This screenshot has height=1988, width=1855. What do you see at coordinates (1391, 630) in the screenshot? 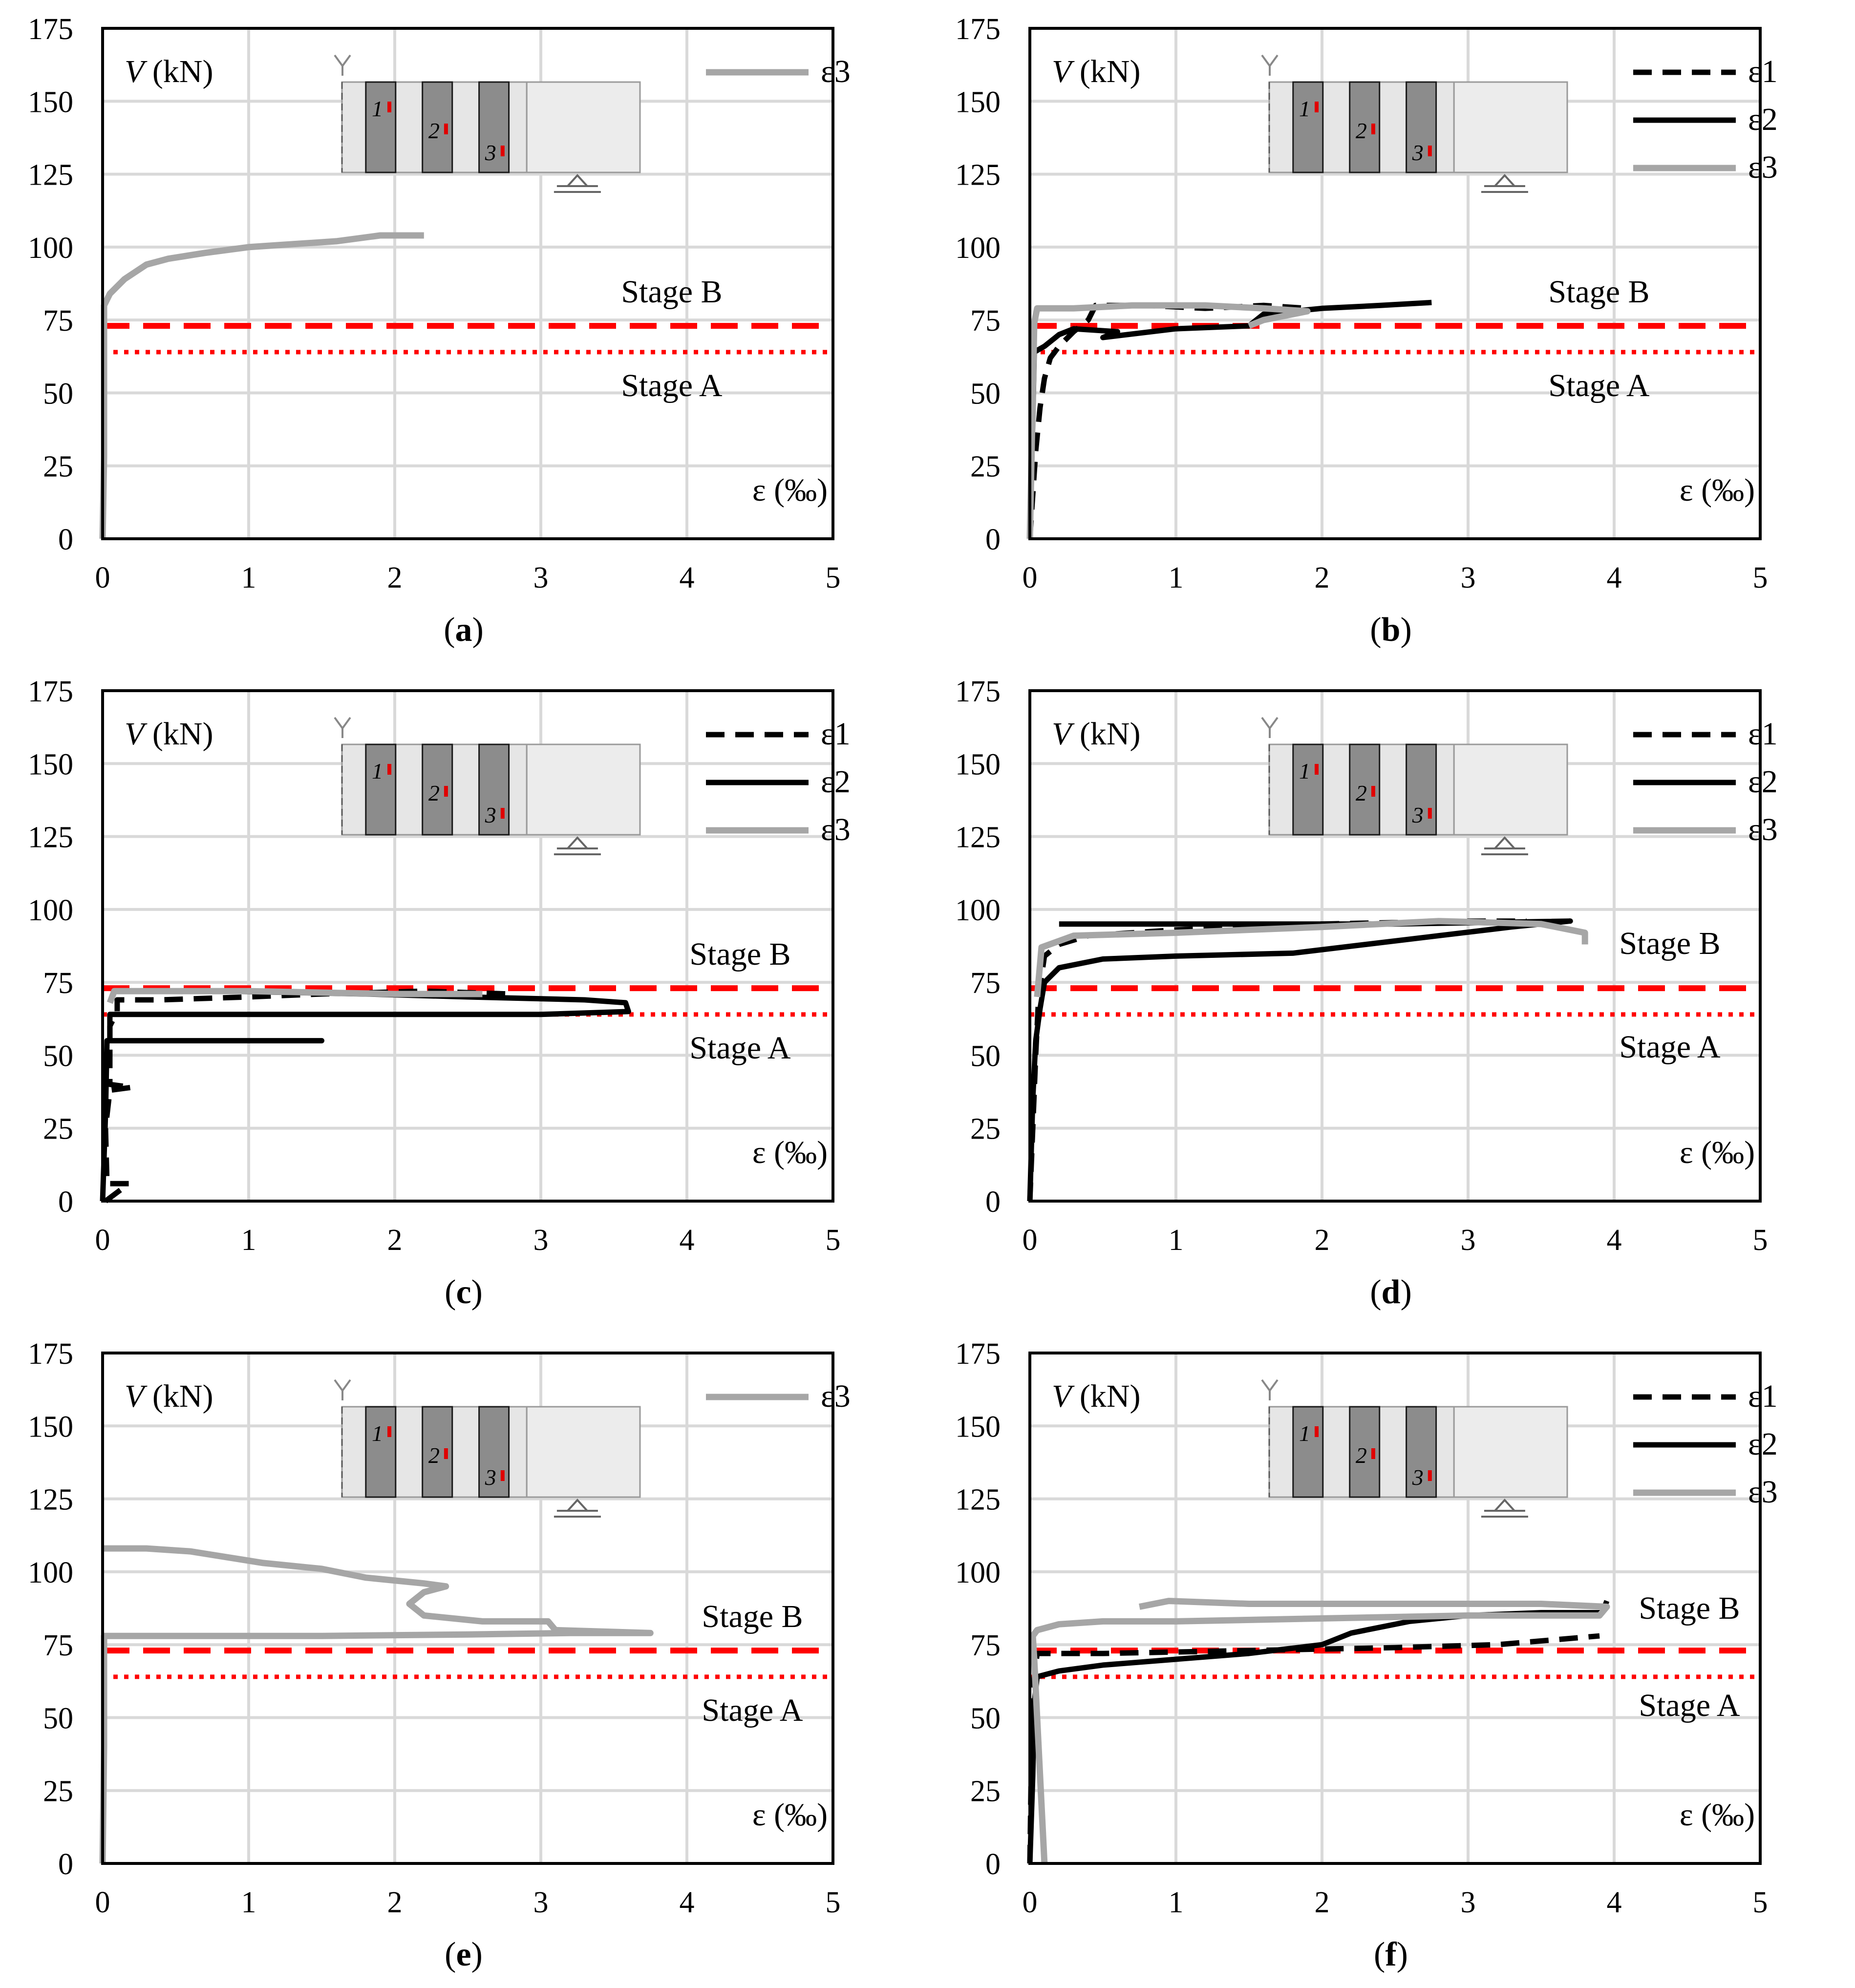
I see `panel-caption: (b)` at bounding box center [1391, 630].